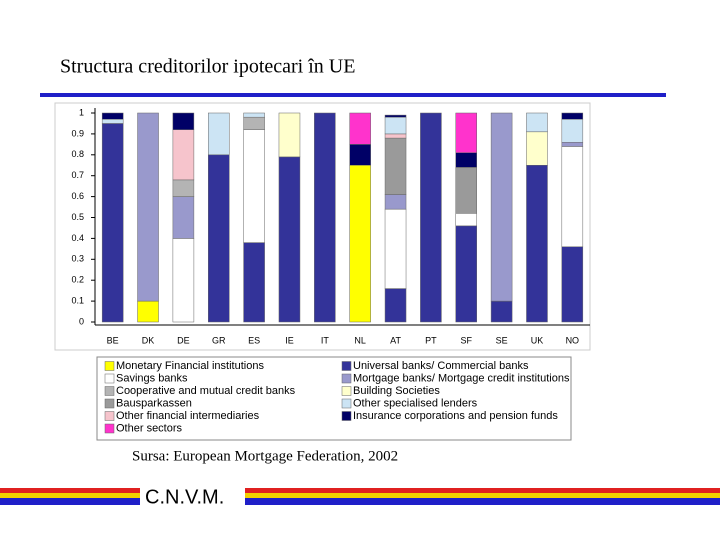 The image size is (720, 540). What do you see at coordinates (219, 340) in the screenshot?
I see `x-tick-label: GR` at bounding box center [219, 340].